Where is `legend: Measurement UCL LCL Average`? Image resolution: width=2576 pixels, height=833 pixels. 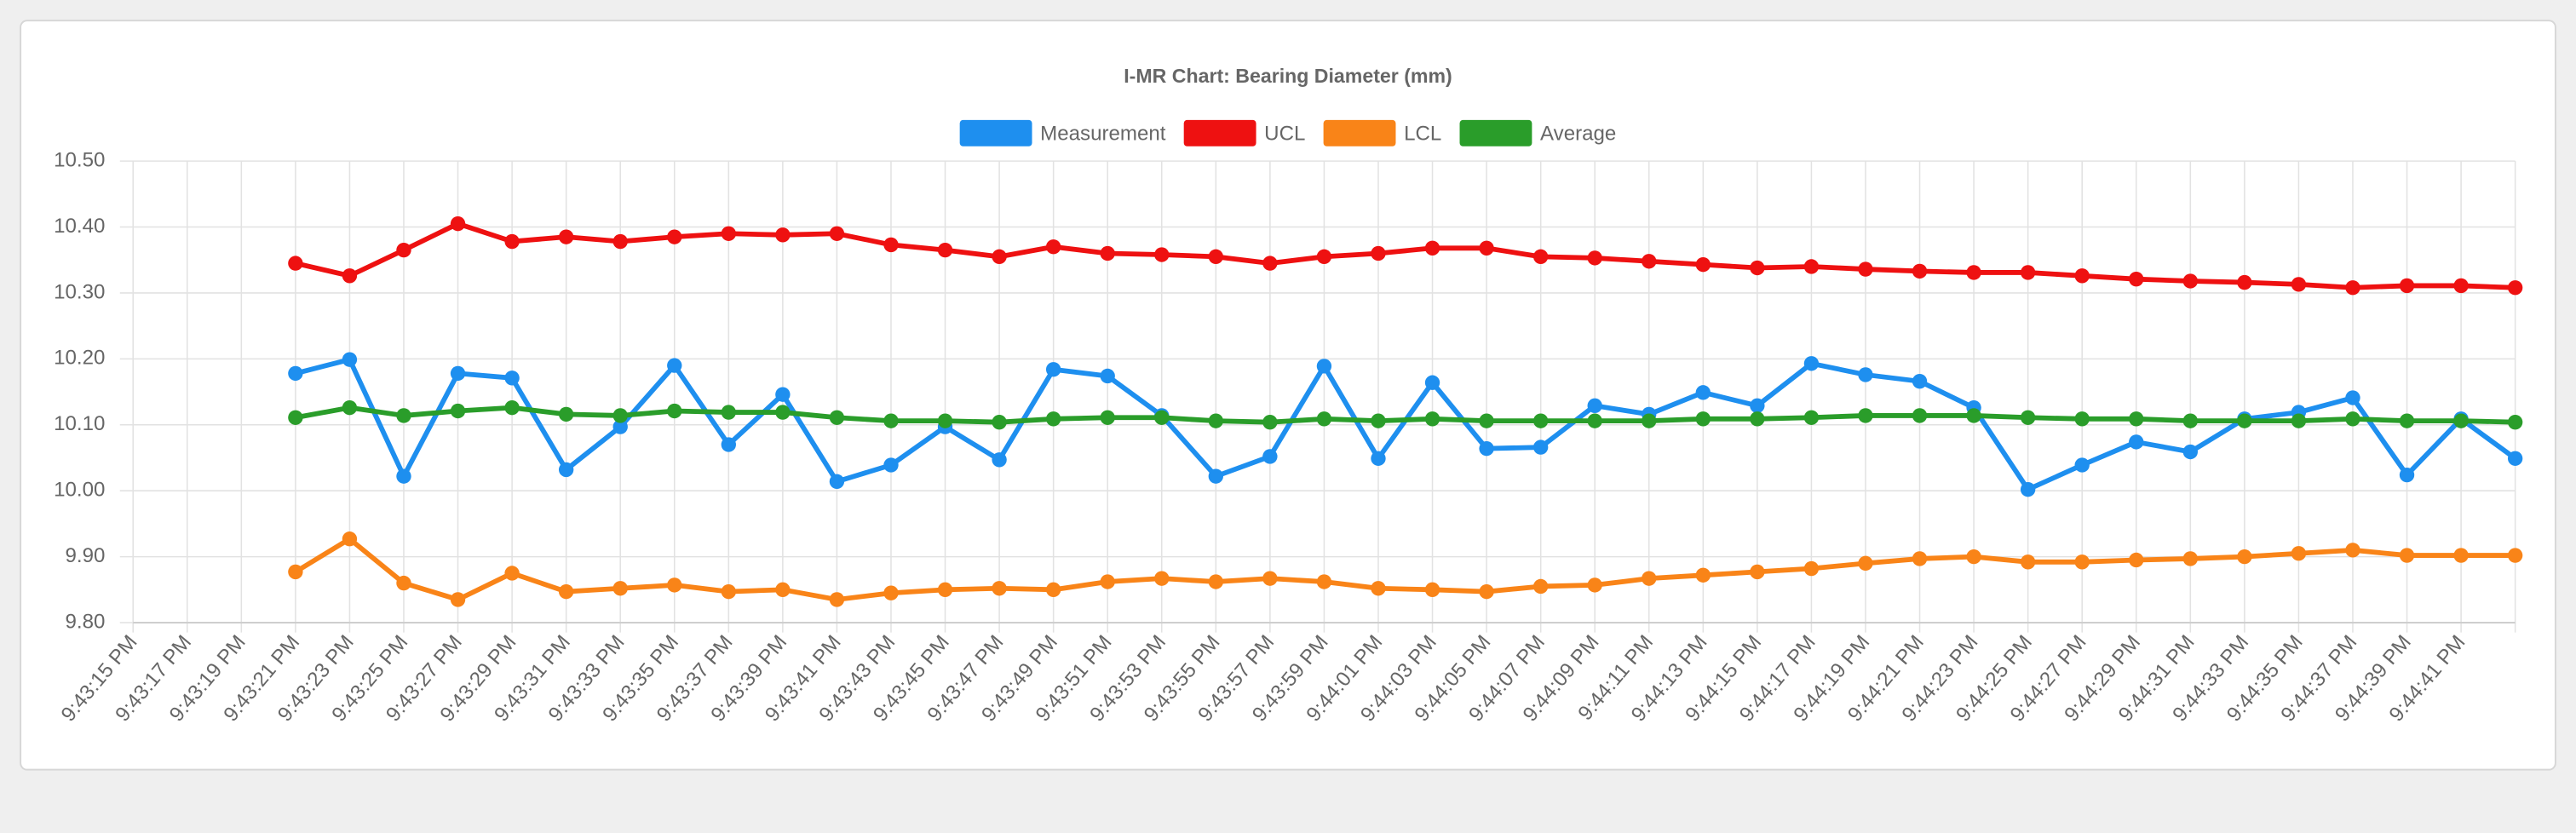
legend: Measurement UCL LCL Average is located at coordinates (1287, 132).